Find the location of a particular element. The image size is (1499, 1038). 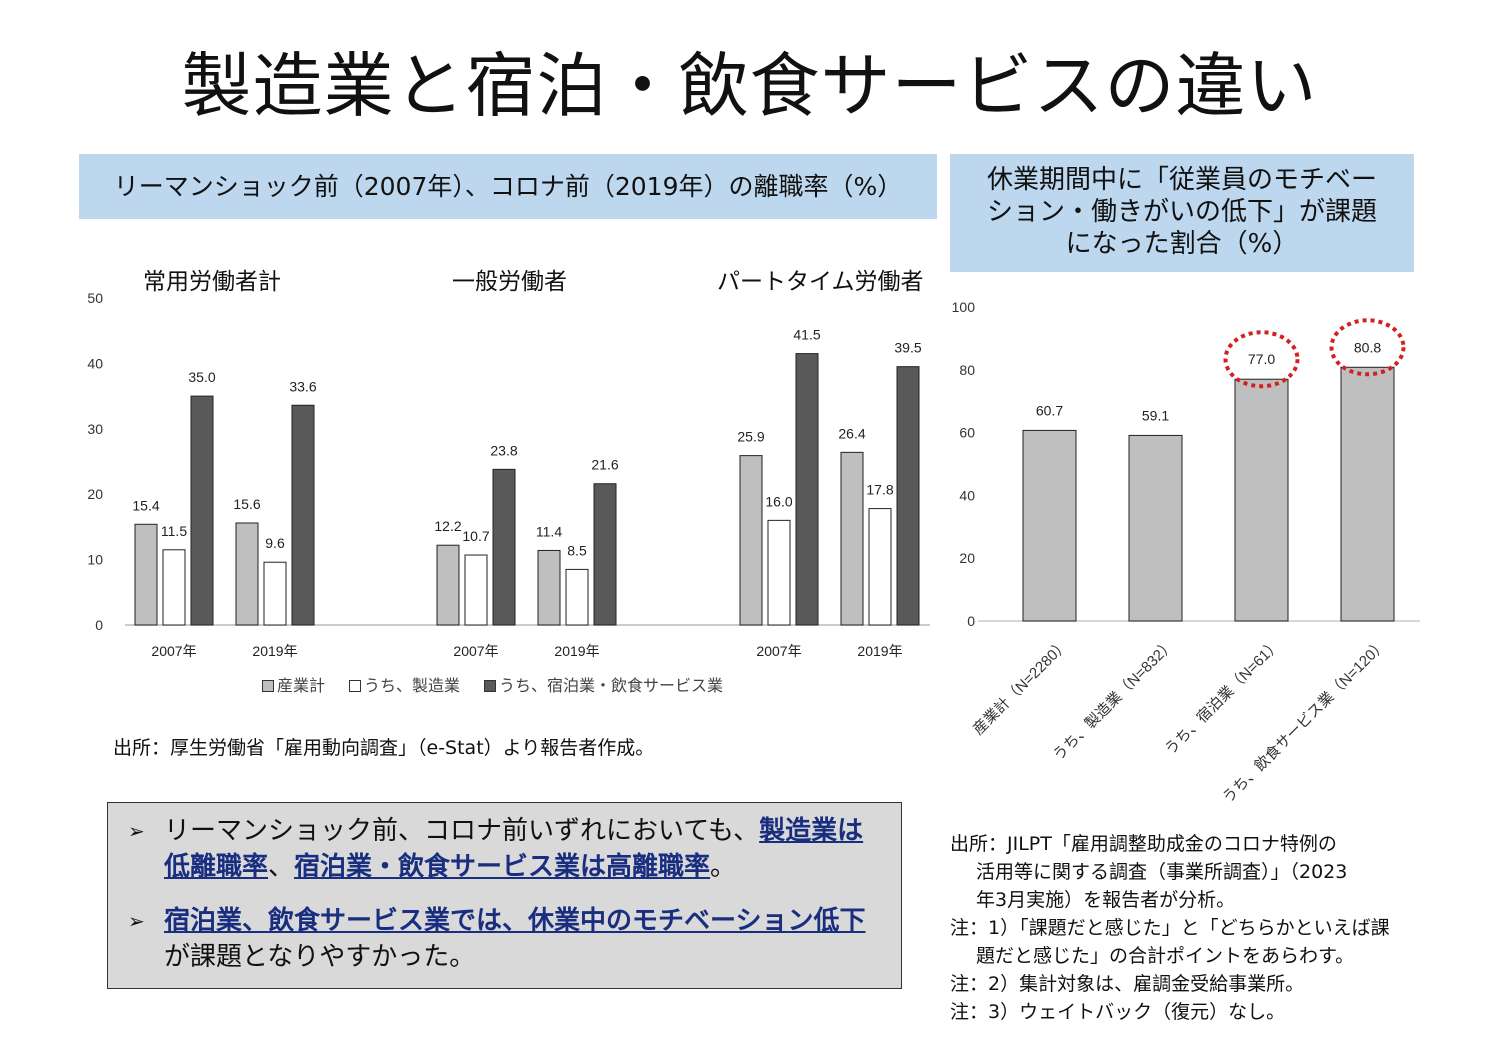

bullet-text-part: が課題となりやすかった。 is located at coordinates (320, 957).